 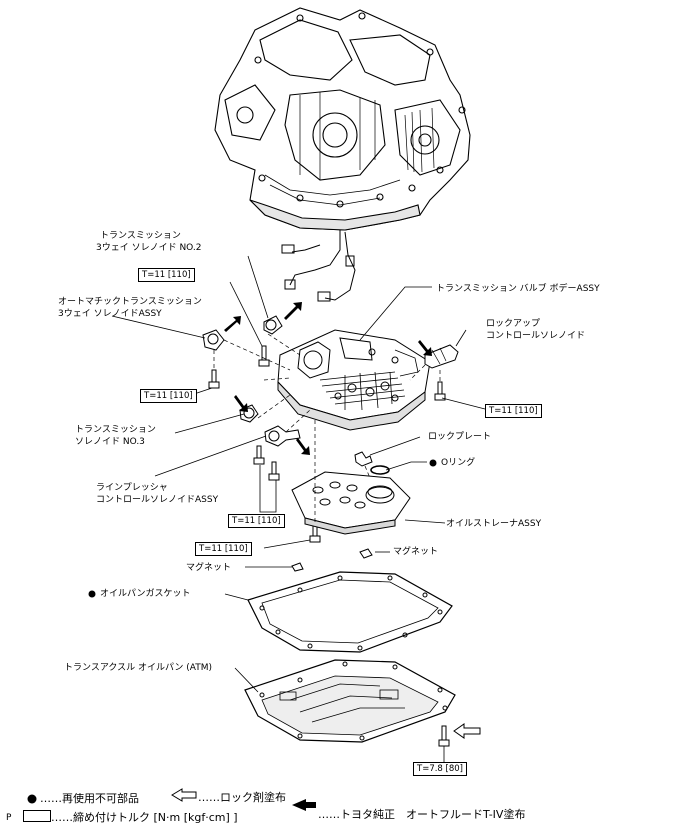 What do you see at coordinates (363, 459) in the screenshot?
I see `lock-plate` at bounding box center [363, 459].